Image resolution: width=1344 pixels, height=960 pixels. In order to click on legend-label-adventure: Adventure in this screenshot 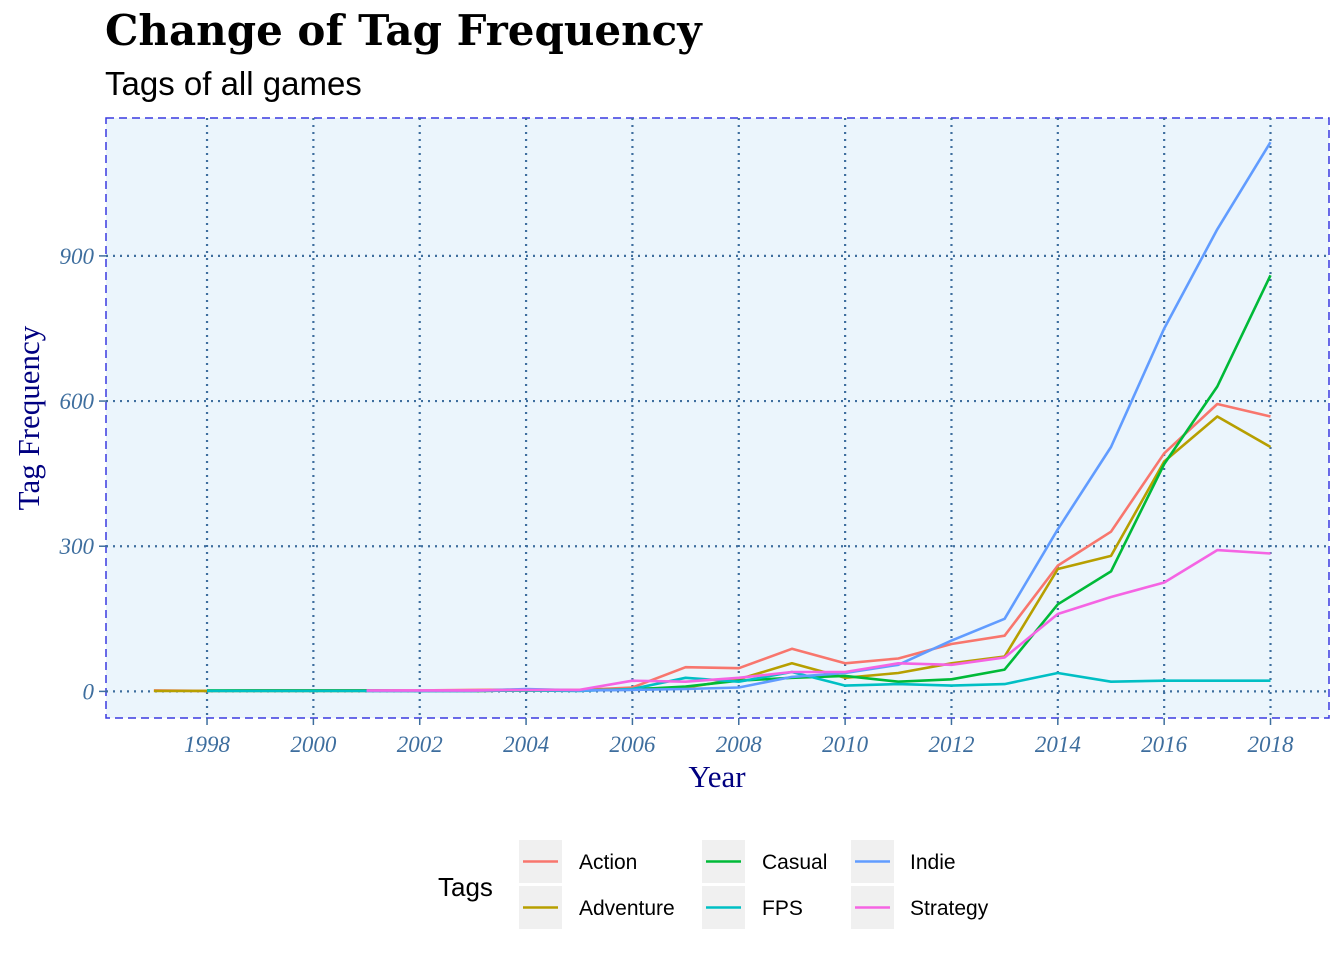, I will do `click(627, 908)`.